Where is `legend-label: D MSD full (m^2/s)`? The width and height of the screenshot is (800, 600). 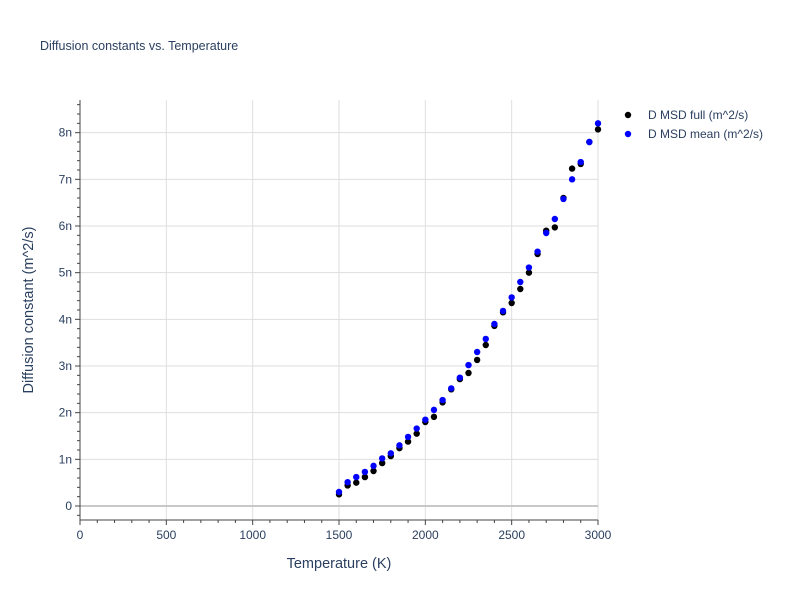
legend-label: D MSD full (m^2/s) is located at coordinates (698, 115).